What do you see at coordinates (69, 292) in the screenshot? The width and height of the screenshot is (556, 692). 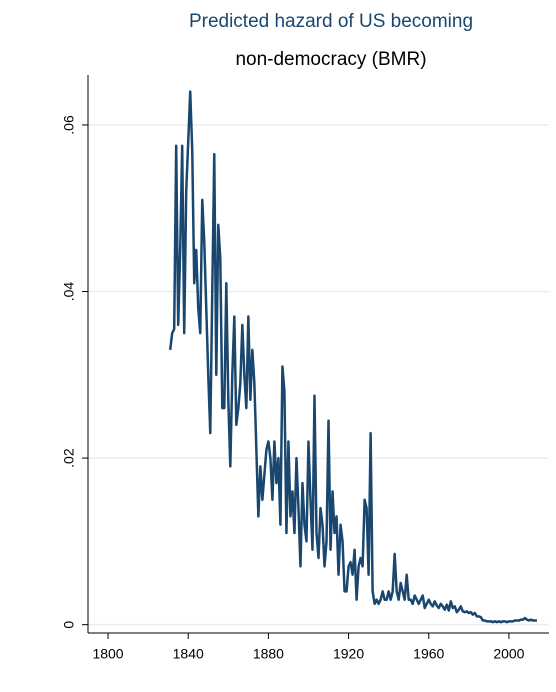 I see `y-tick-label: .04` at bounding box center [69, 292].